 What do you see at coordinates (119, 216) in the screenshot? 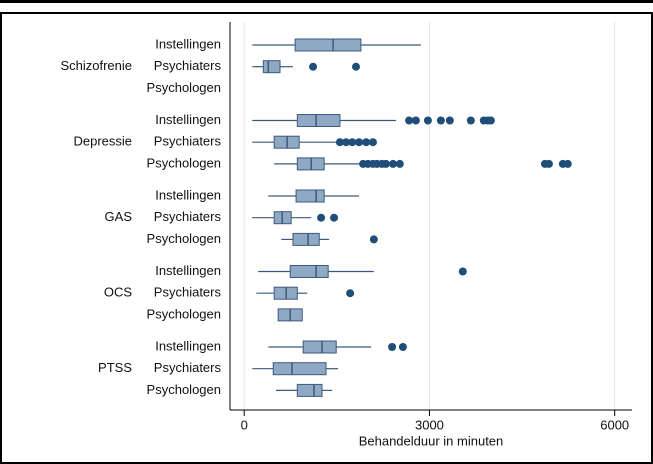
I see `group-label: GAS` at bounding box center [119, 216].